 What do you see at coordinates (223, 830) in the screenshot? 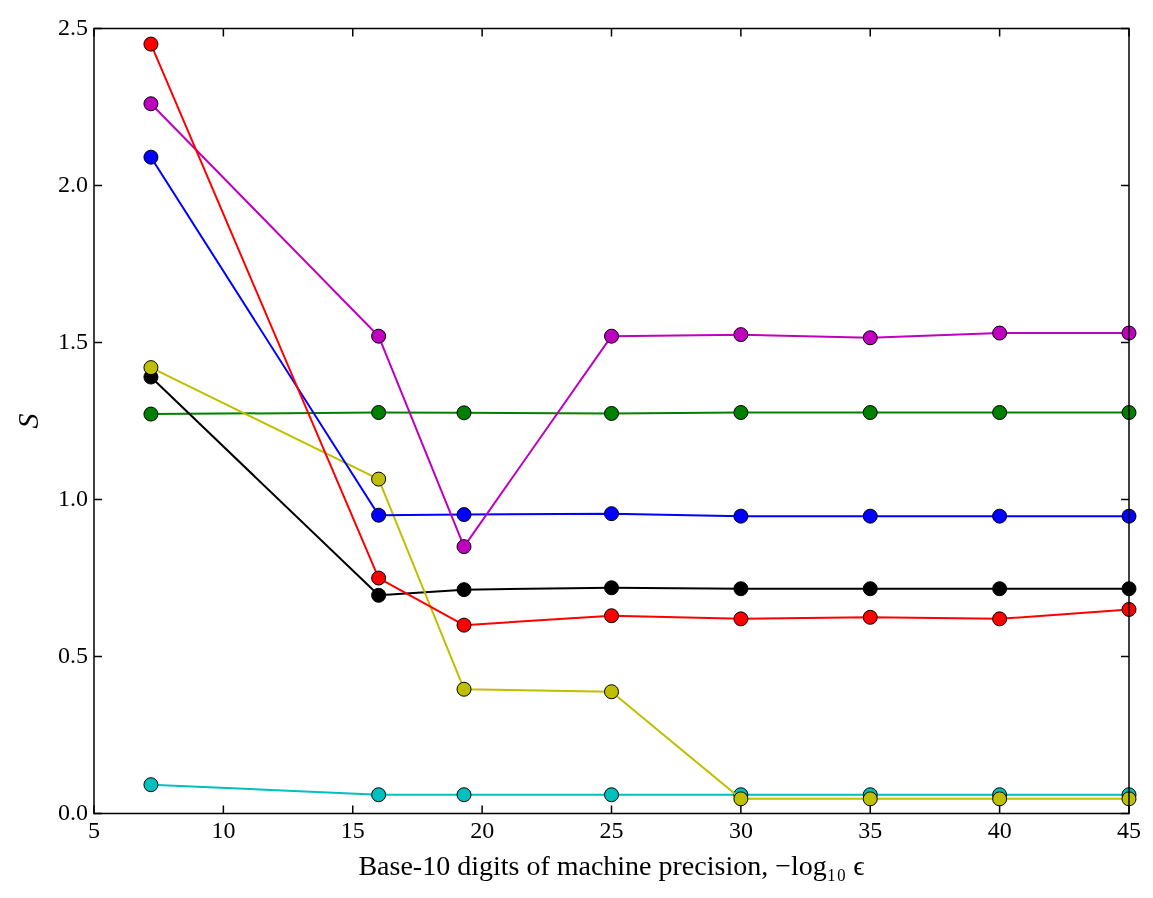
I see `x-tick-label: 10` at bounding box center [223, 830].